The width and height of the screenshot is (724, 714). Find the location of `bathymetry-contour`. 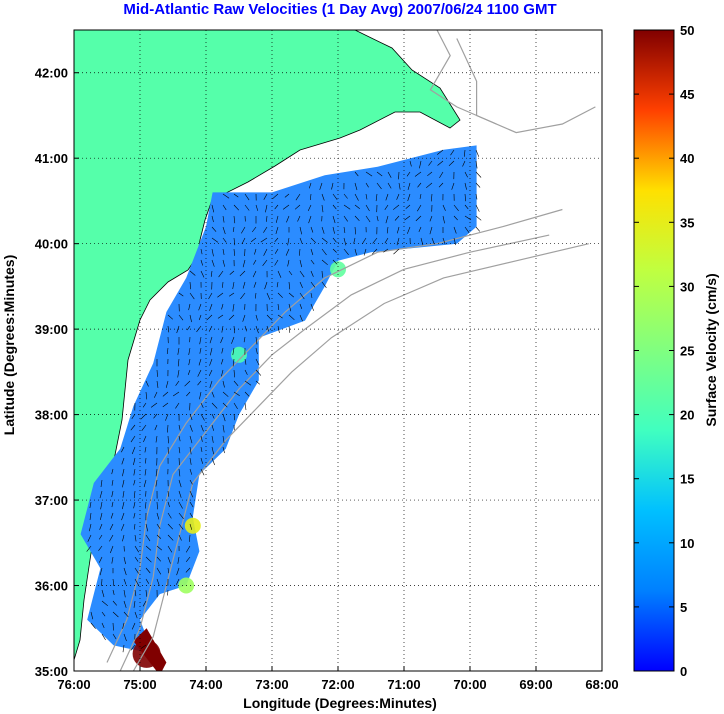

bathymetry-contour is located at coordinates (526, 86).